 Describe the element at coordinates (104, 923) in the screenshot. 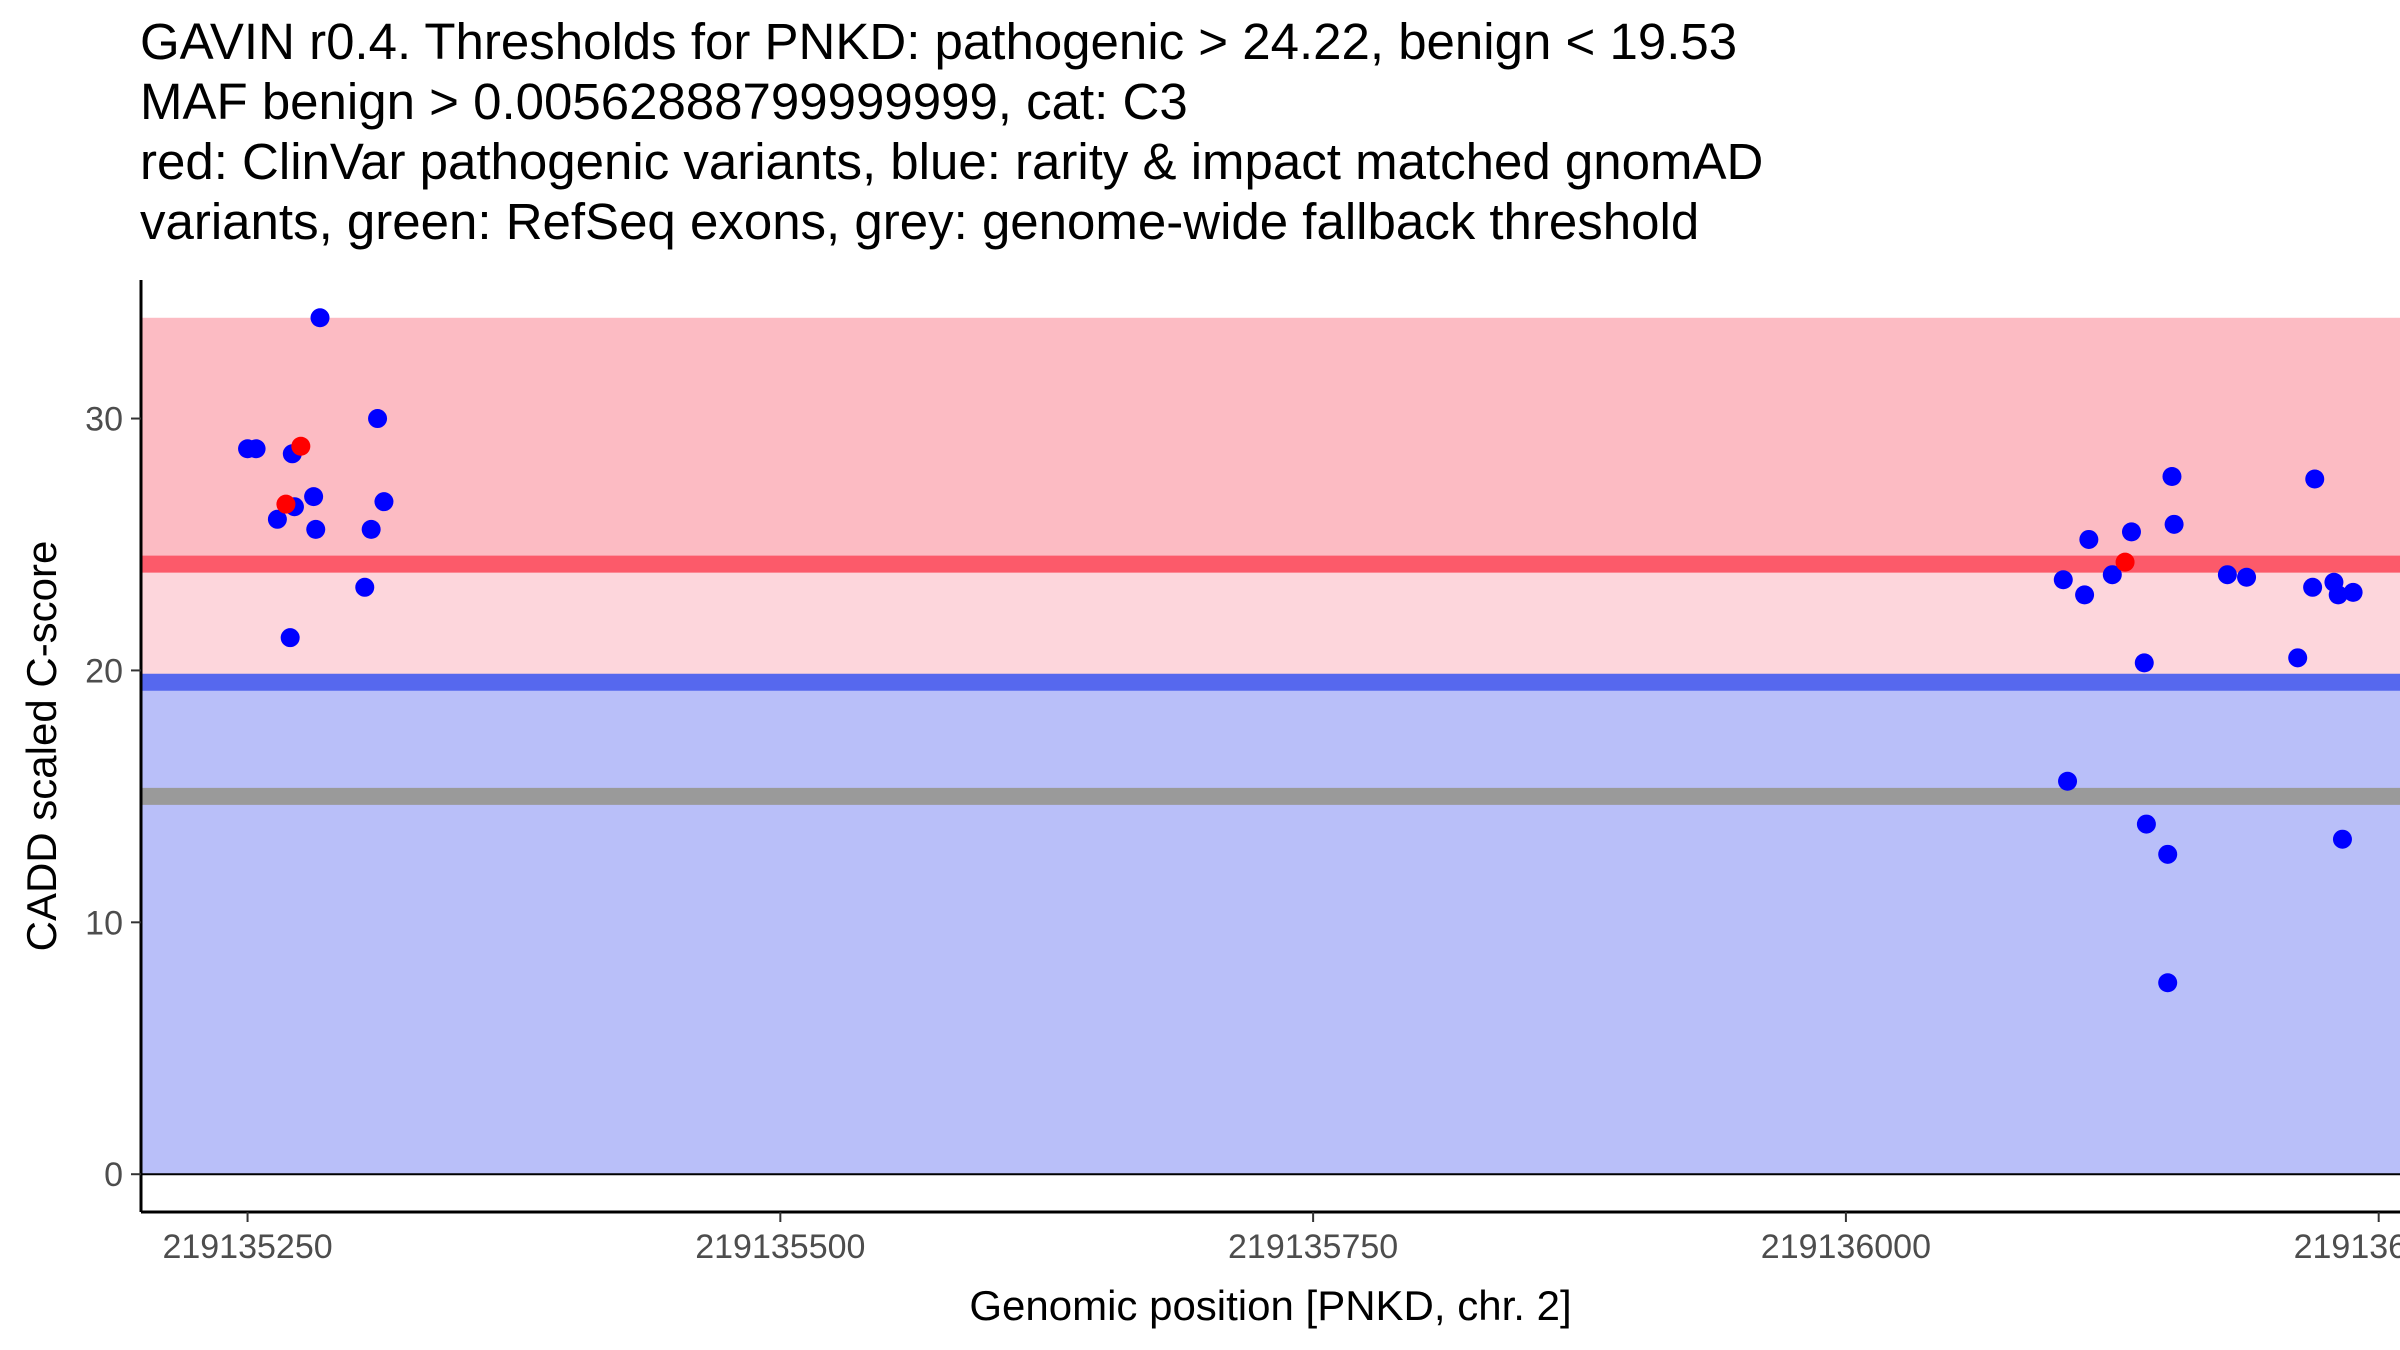

I see `y-tick-label: 10` at that location.